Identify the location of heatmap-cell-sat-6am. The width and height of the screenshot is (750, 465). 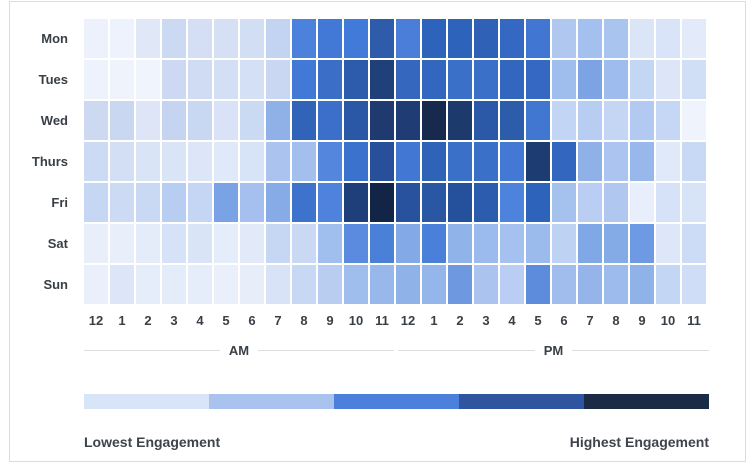
(252, 243).